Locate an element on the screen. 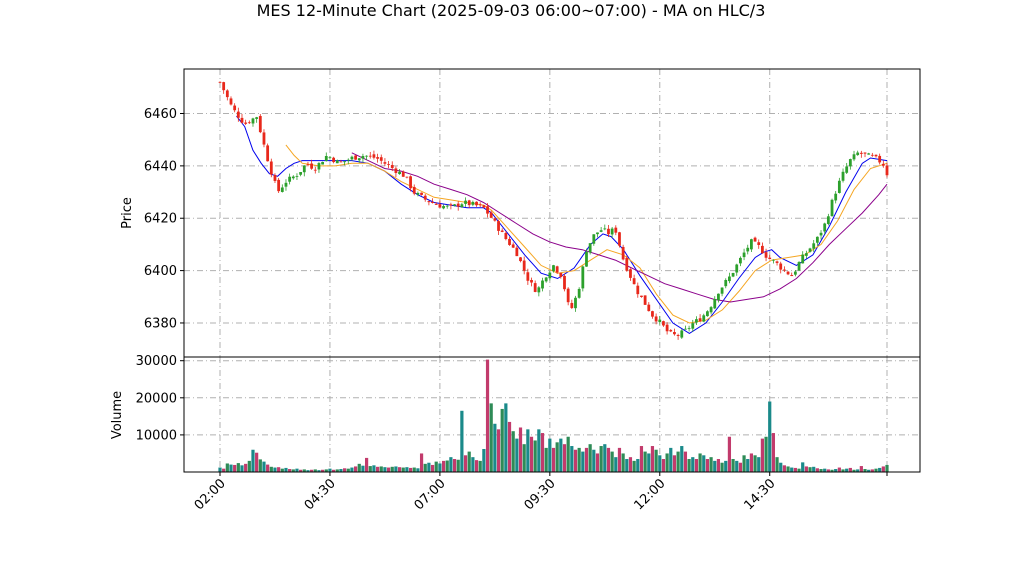 The height and width of the screenshot is (575, 1022). x-tick-label: 04:30 is located at coordinates (320, 494).